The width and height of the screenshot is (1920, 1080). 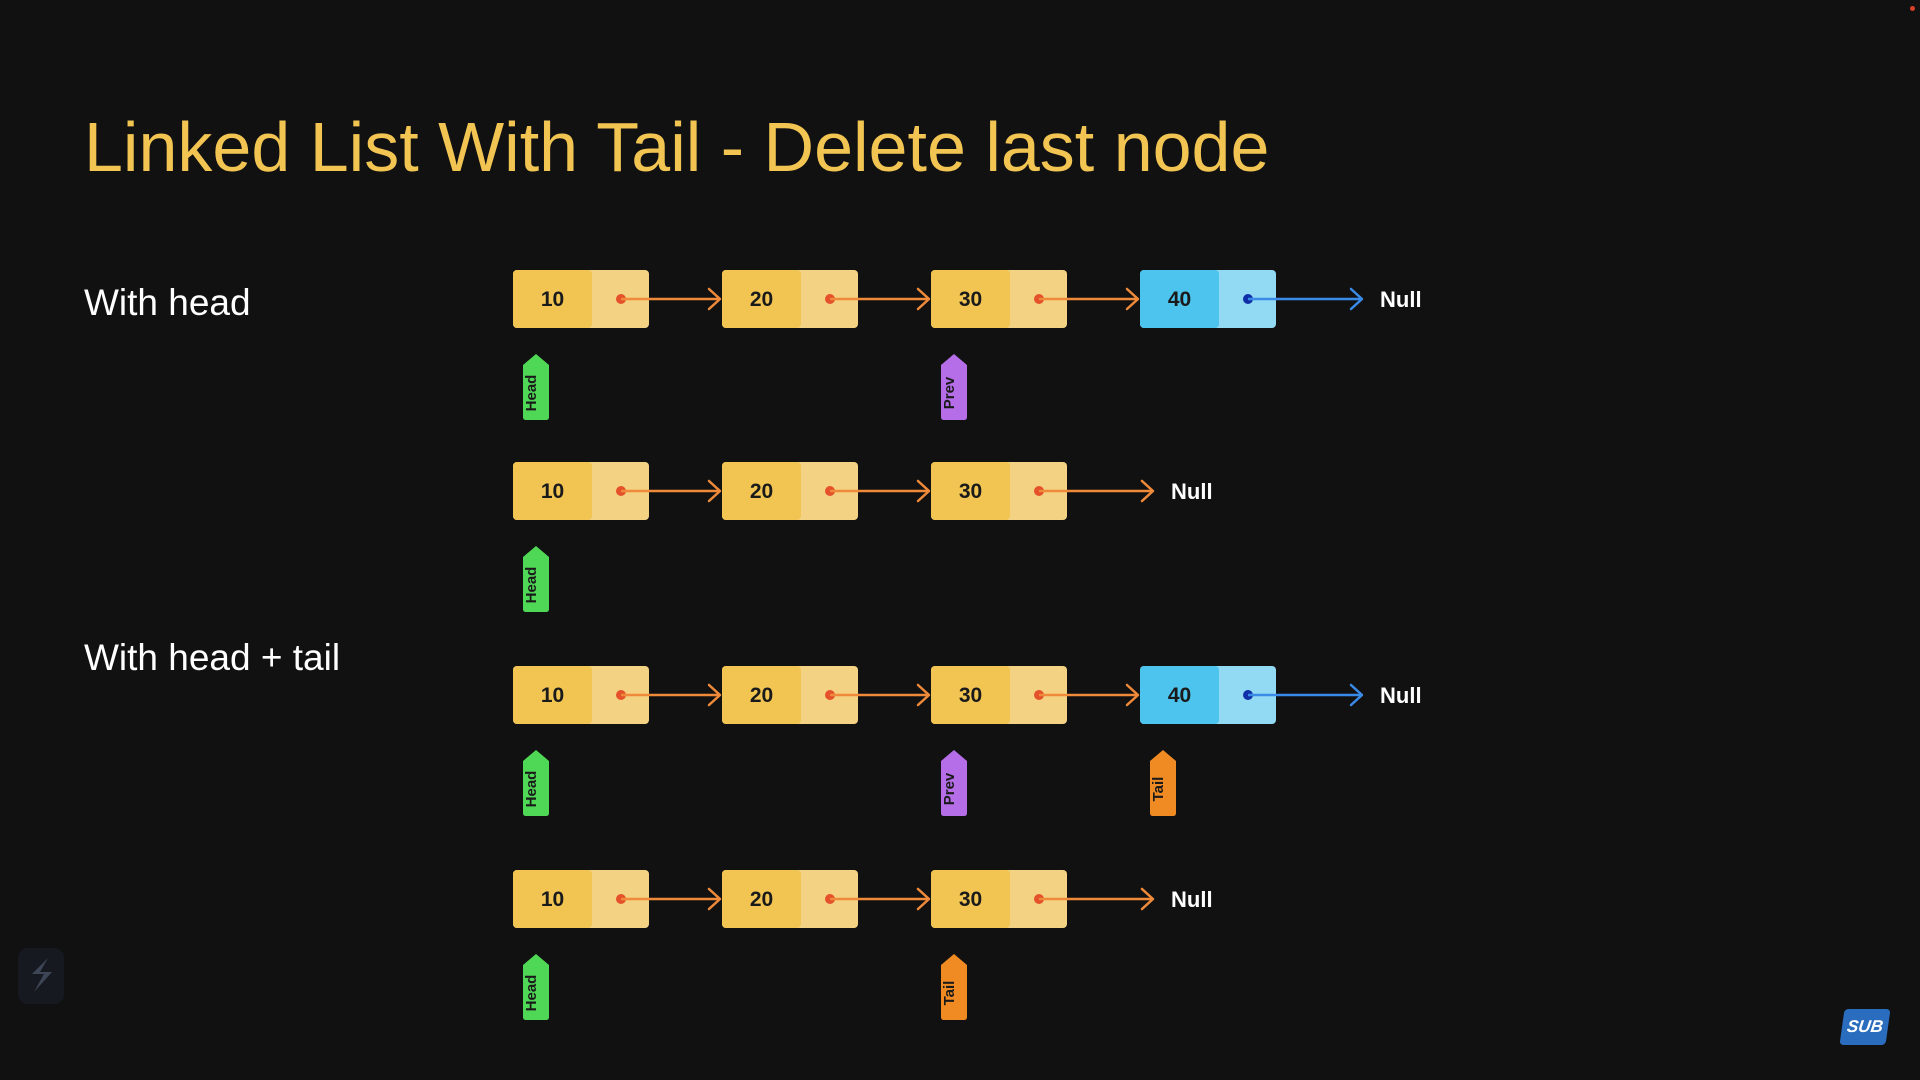 I want to click on link-arrow-2-0-head-icon, so click(x=714, y=695).